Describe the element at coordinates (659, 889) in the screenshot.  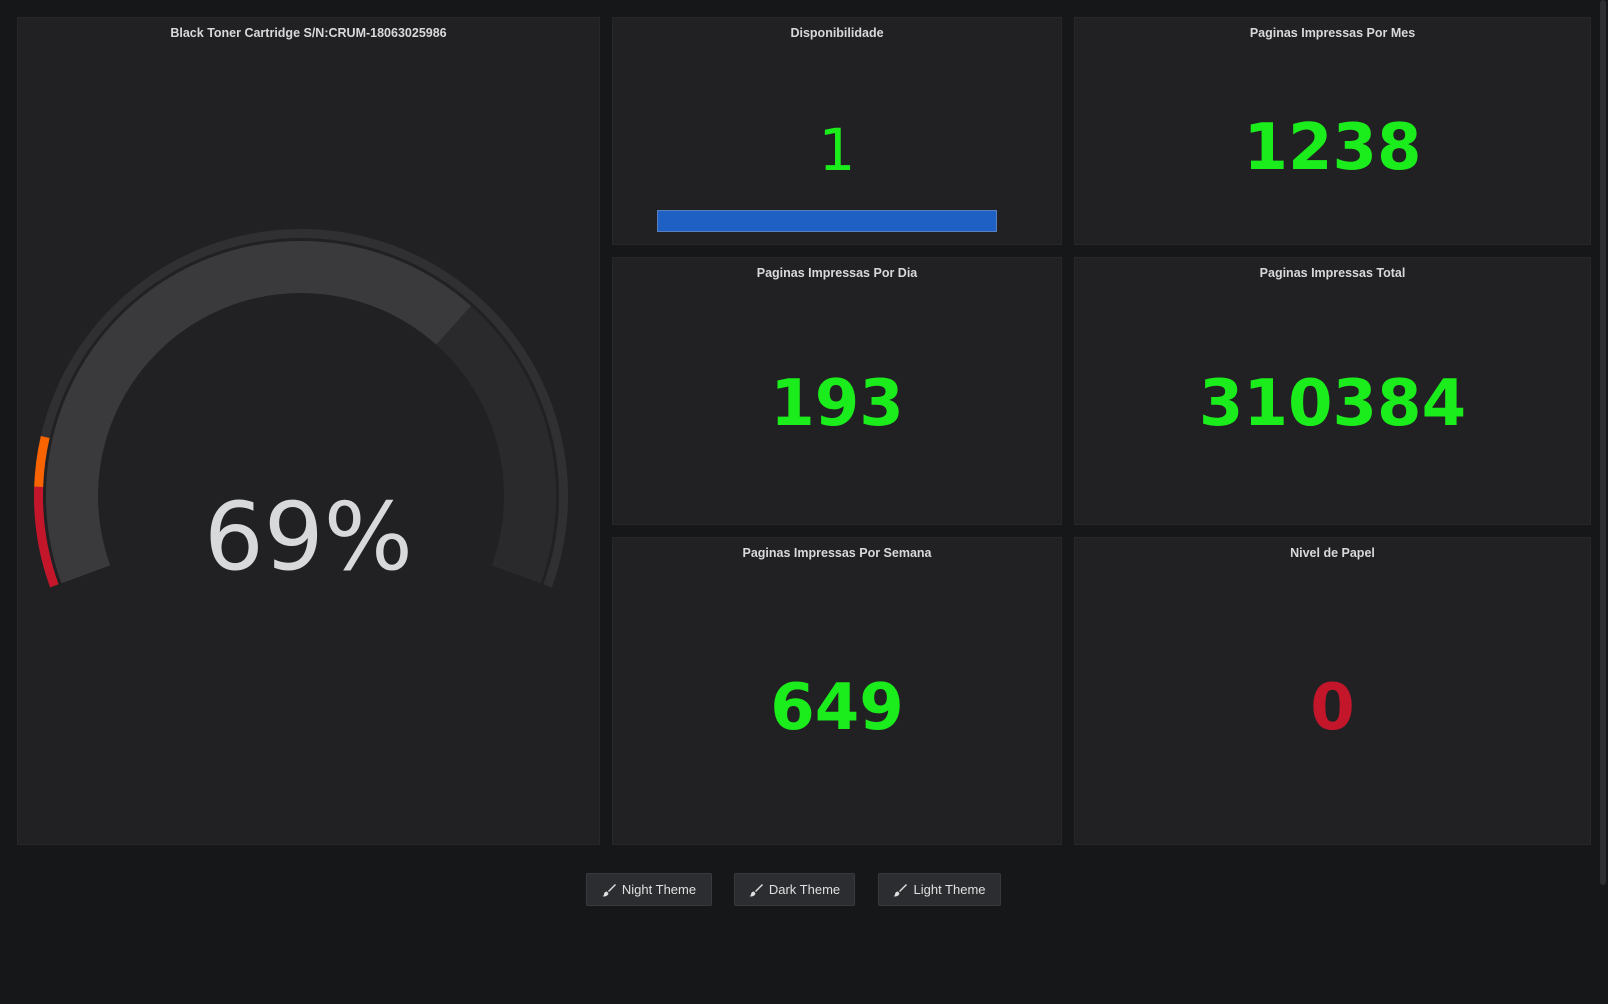
I see `button-label: Night Theme` at that location.